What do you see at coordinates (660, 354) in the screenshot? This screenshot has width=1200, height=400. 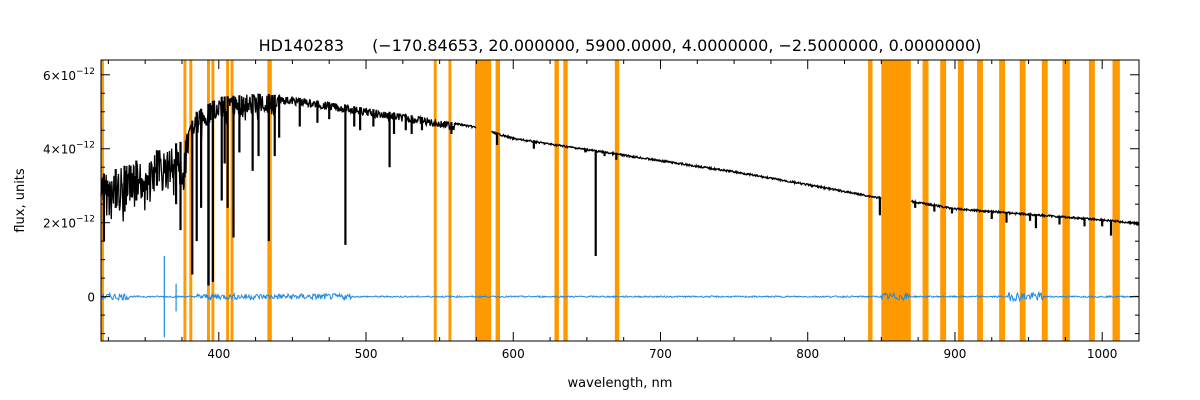 I see `x-tick-label: 700` at bounding box center [660, 354].